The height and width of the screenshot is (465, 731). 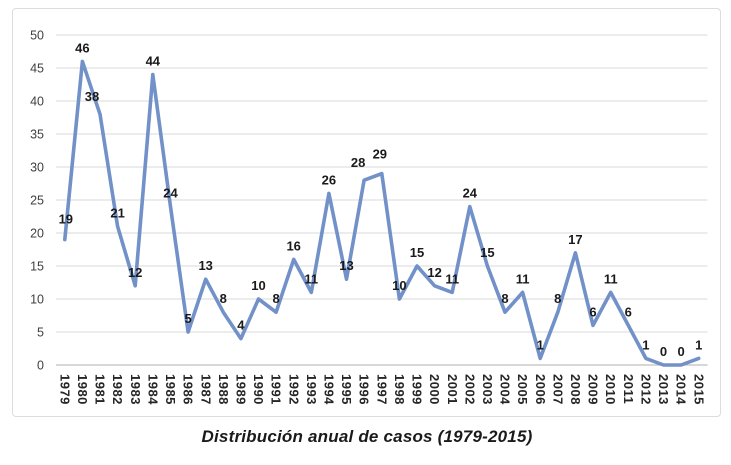 What do you see at coordinates (452, 389) in the screenshot?
I see `x-axis-tick-label: 2001` at bounding box center [452, 389].